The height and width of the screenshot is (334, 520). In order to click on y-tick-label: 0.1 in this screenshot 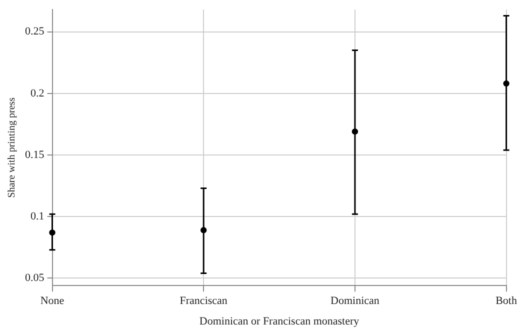, I will do `click(37, 216)`.